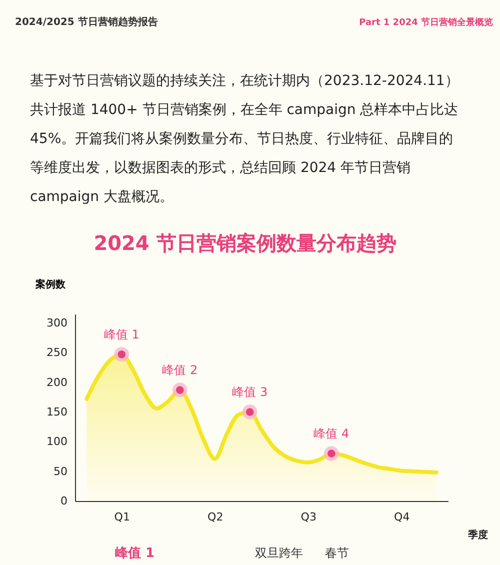 This screenshot has height=565, width=500. What do you see at coordinates (57, 382) in the screenshot?
I see `y-tick-label: 200` at bounding box center [57, 382].